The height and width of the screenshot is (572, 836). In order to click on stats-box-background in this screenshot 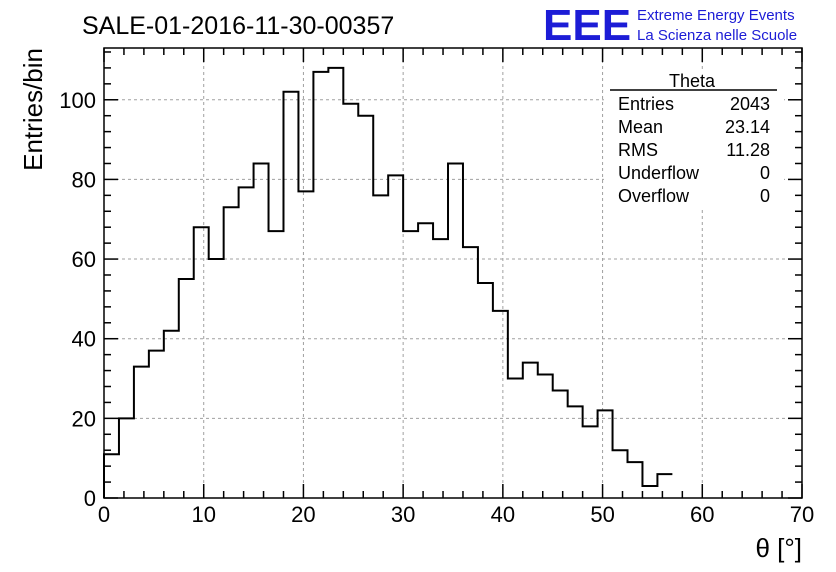, I will do `click(694, 140)`.